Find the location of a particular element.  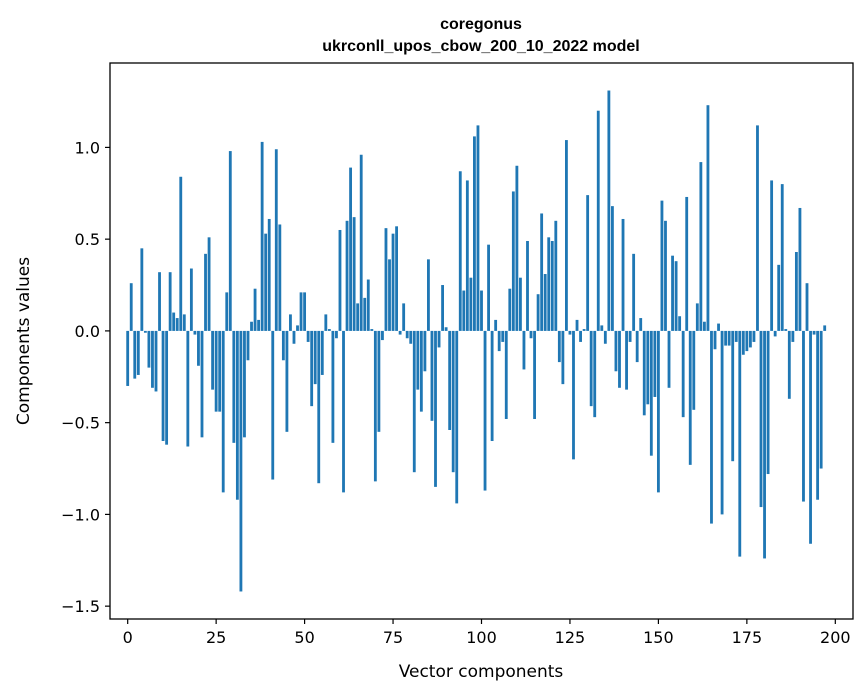

y-tick-label: 1.0 is located at coordinates (87, 147).